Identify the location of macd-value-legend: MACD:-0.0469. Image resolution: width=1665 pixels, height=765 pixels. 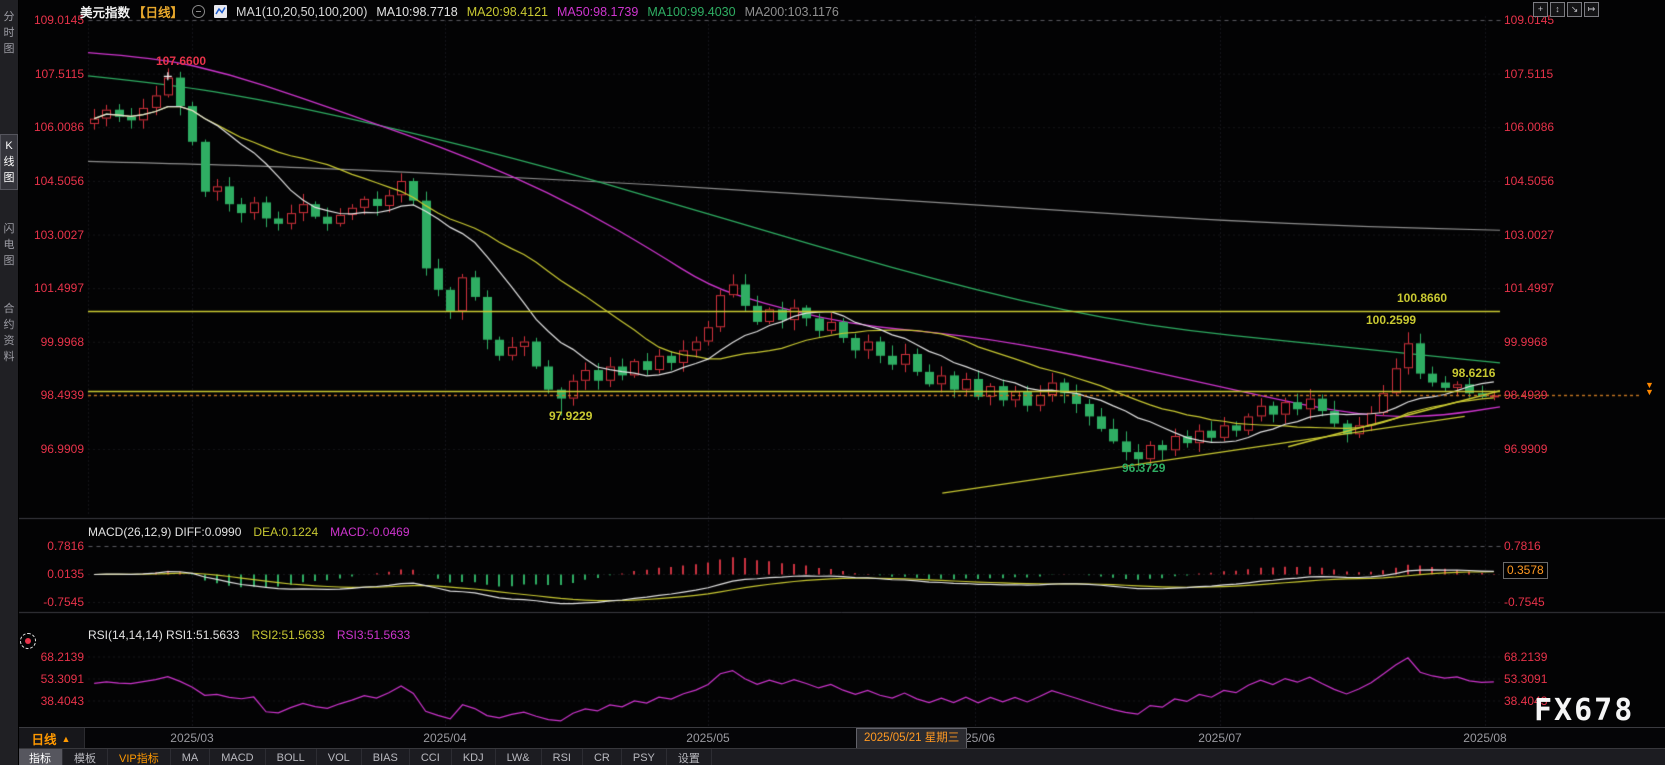
(370, 532).